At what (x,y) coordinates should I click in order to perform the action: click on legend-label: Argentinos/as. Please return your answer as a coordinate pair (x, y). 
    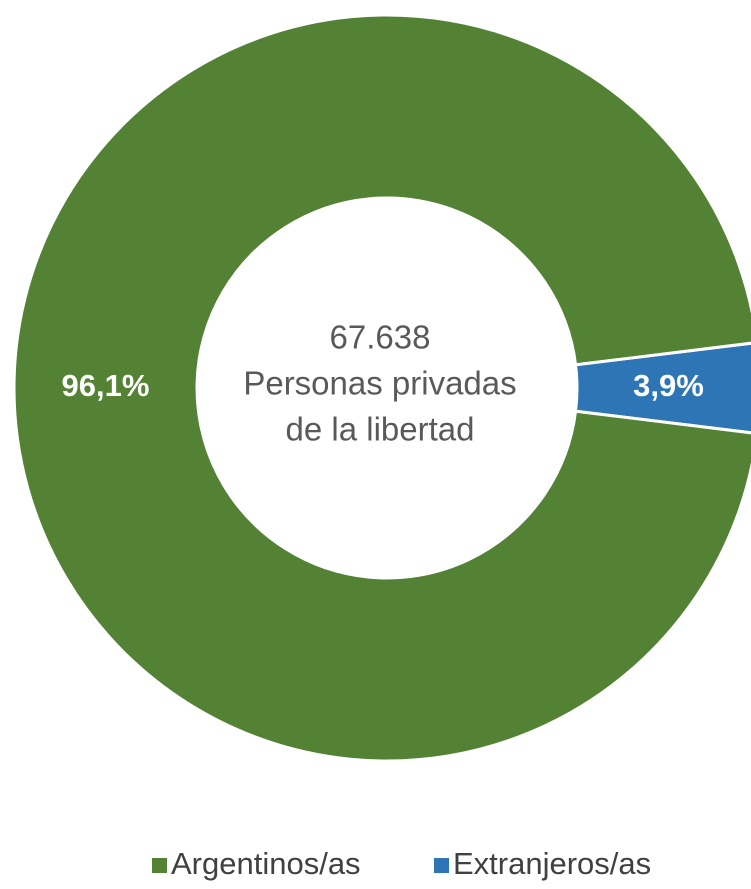
    Looking at the image, I should click on (266, 863).